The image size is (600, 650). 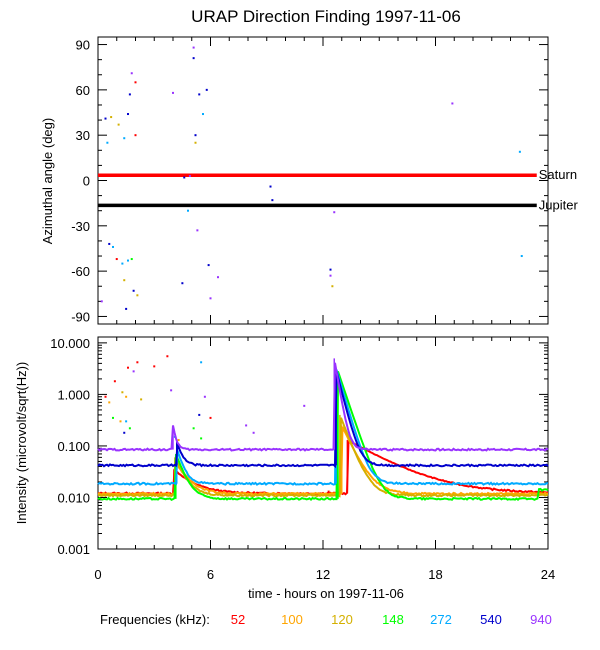 What do you see at coordinates (83, 90) in the screenshot?
I see `azimuth-y-tick-label: 60` at bounding box center [83, 90].